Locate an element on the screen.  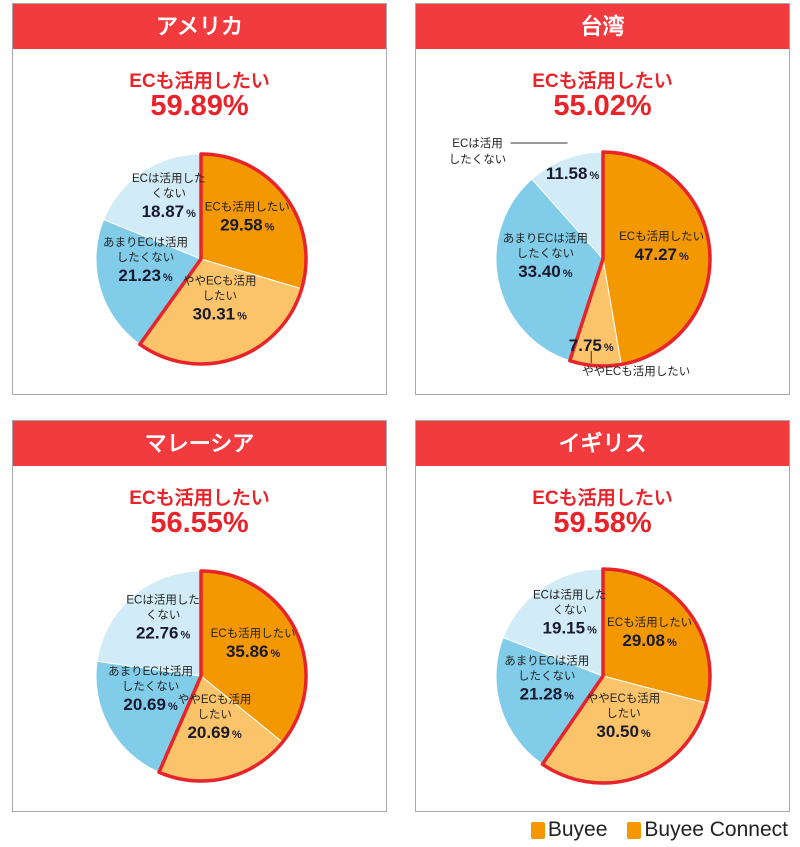
buyee-connect-logo: Buyee Connect is located at coordinates (707, 830).